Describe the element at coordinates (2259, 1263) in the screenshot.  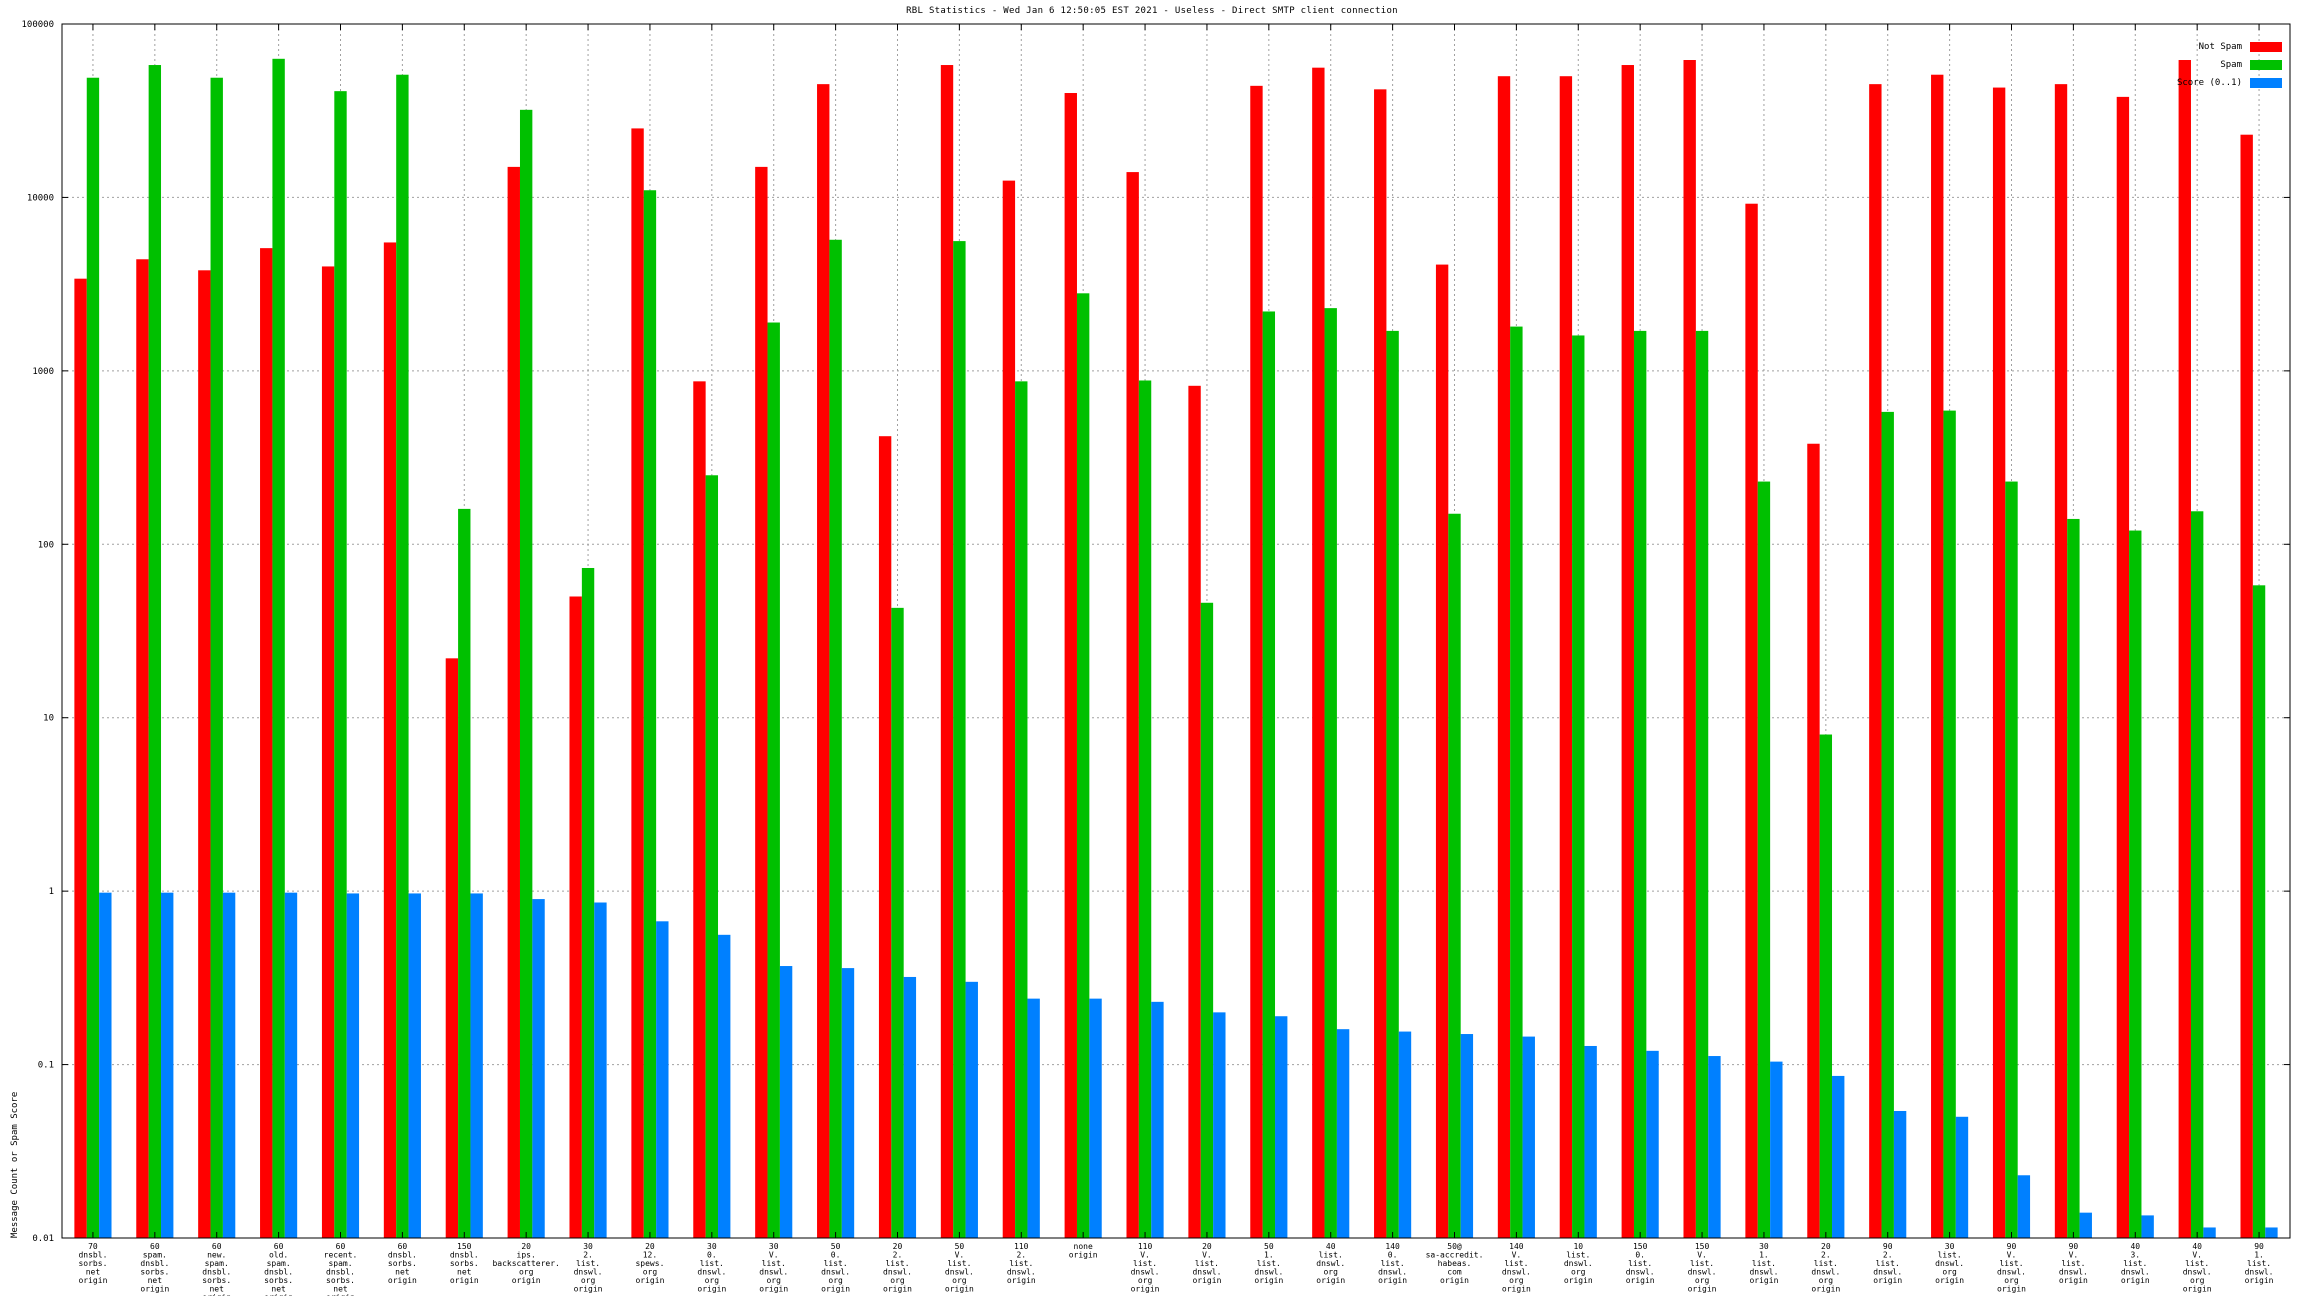
I see `x-tick-label: 90 1. list. dnswl. origin` at that location.